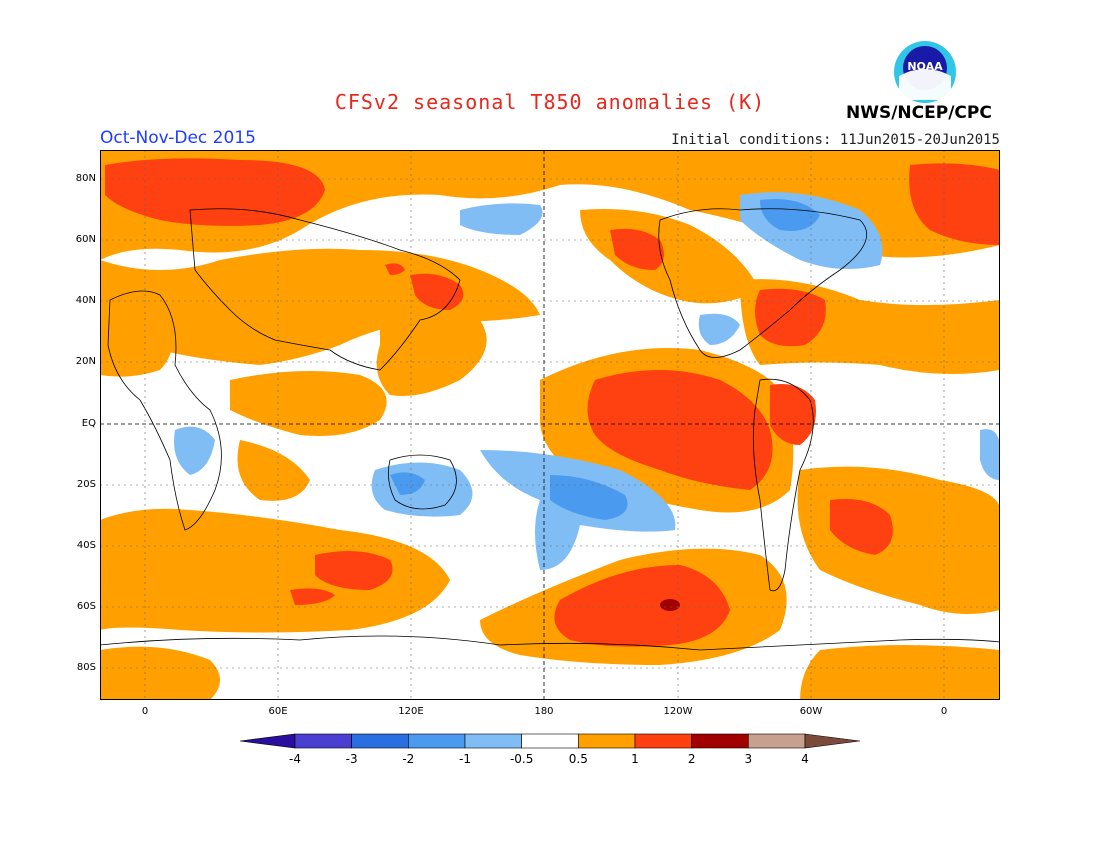 This screenshot has height=850, width=1100. I want to click on agency-label: NWS/NCEP/CPC, so click(919, 113).